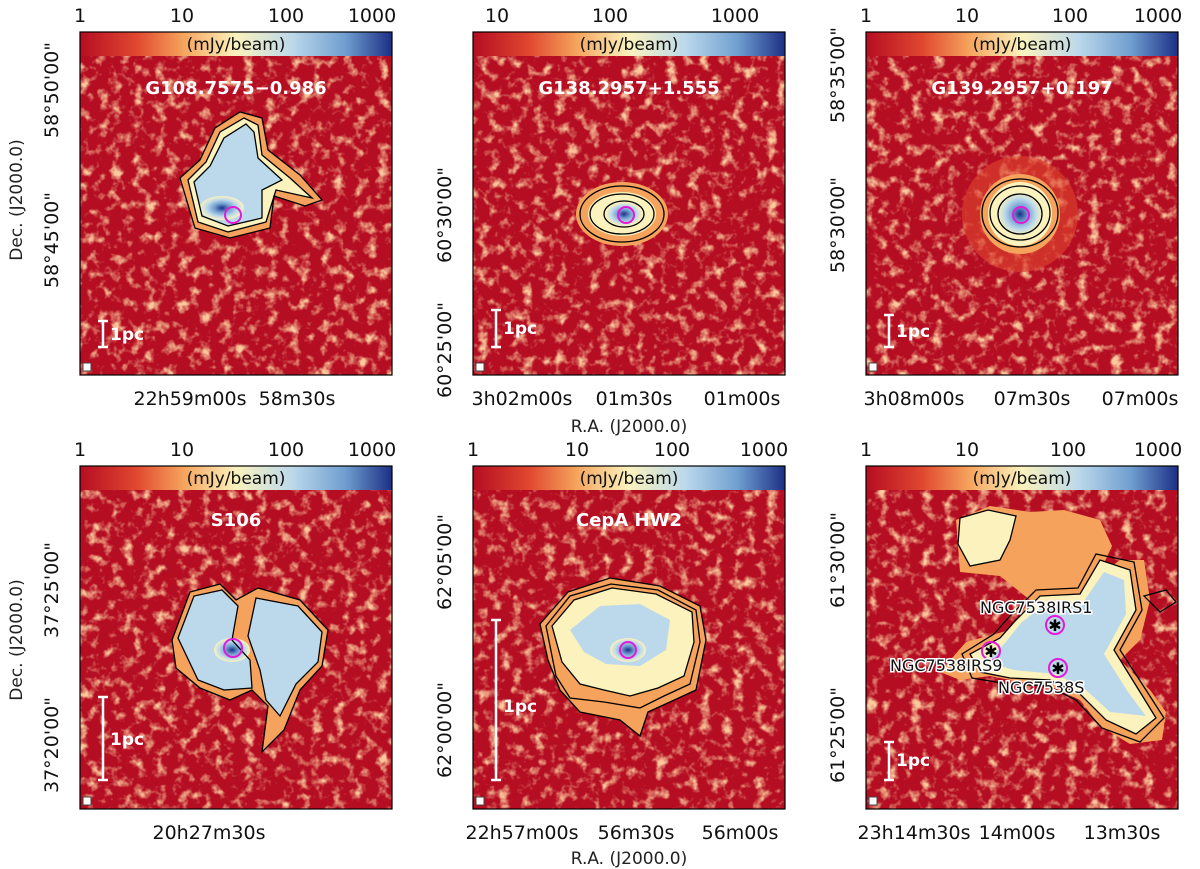 The image size is (1200, 869). Describe the element at coordinates (1041, 687) in the screenshot. I see `source-label: NGC7538S` at that location.